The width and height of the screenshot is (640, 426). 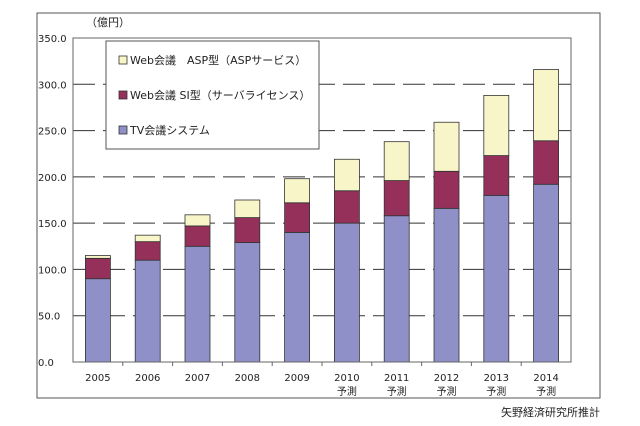 I want to click on x-tick-label: 2014, so click(x=545, y=378).